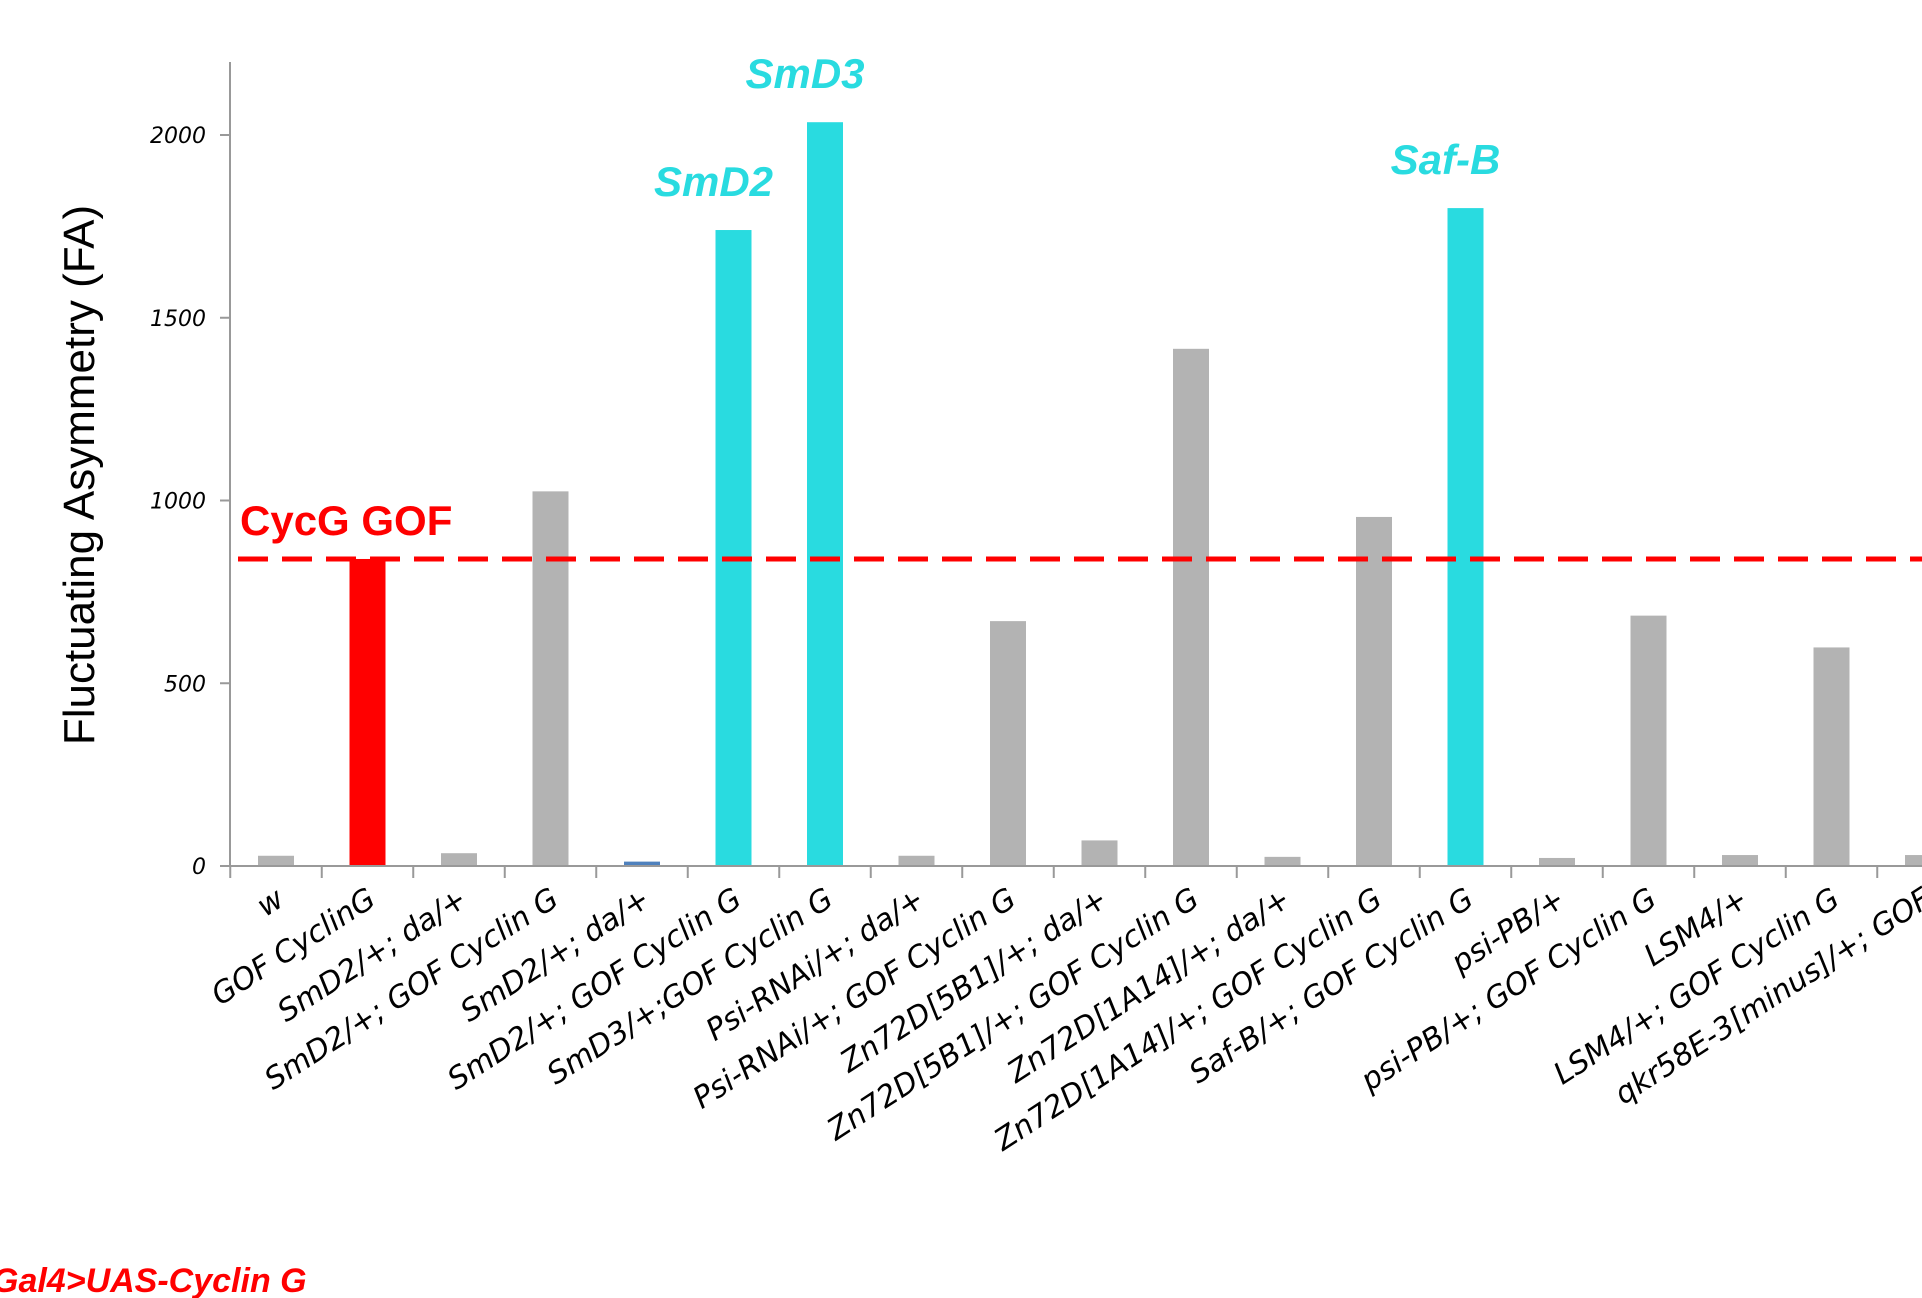 This screenshot has width=1922, height=1298. Describe the element at coordinates (346, 520) in the screenshot. I see `reference-line-label: CycG GOF` at that location.